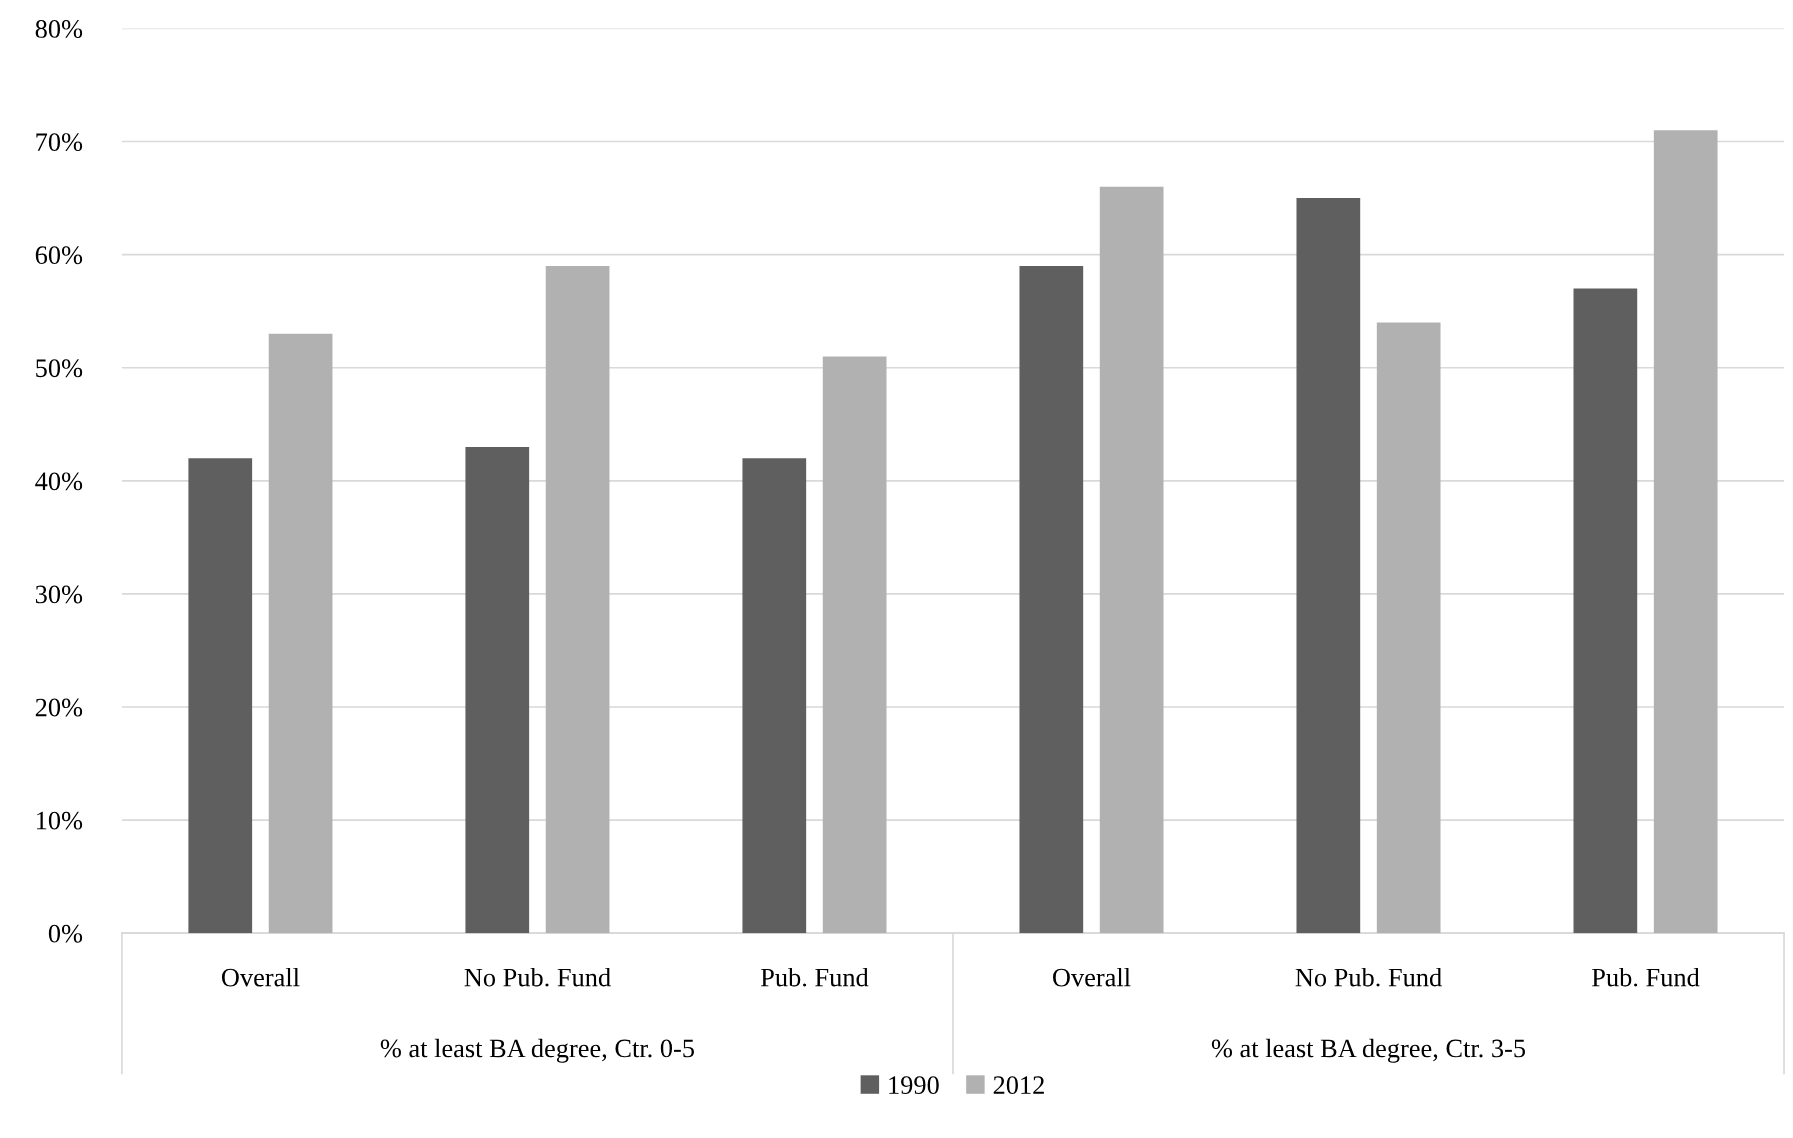  What do you see at coordinates (59, 142) in the screenshot?
I see `y-tick-label: 70%` at bounding box center [59, 142].